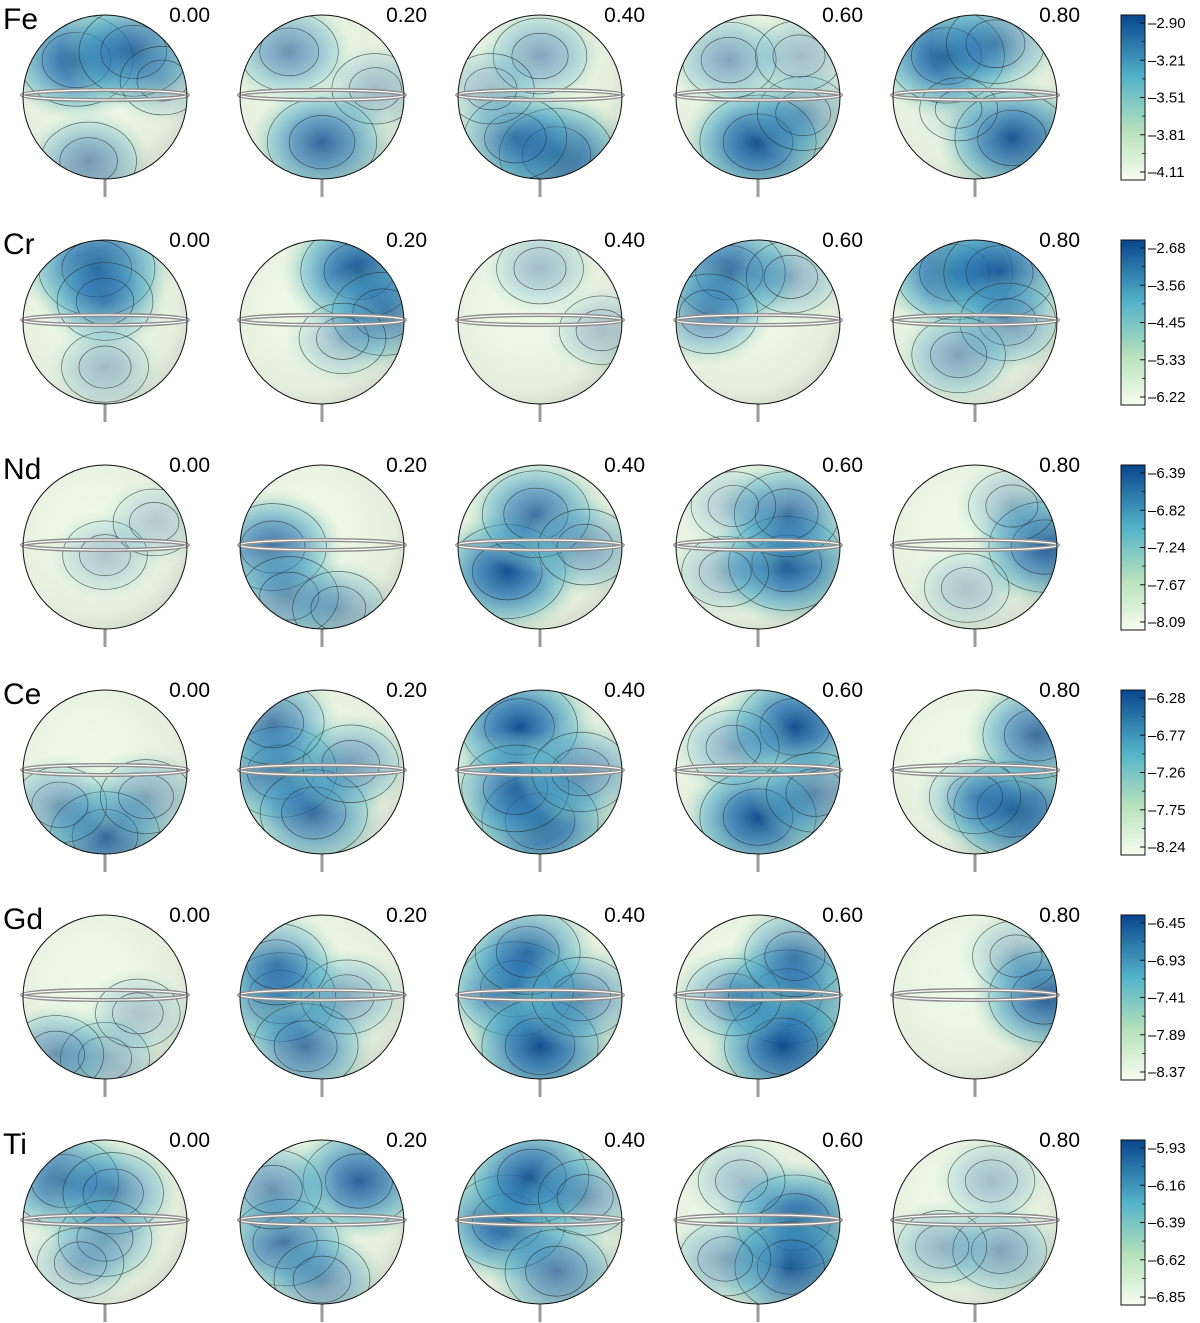 The height and width of the screenshot is (1323, 1200). Describe the element at coordinates (1167, 1035) in the screenshot. I see `colorbar-tick-label: –7.89` at that location.